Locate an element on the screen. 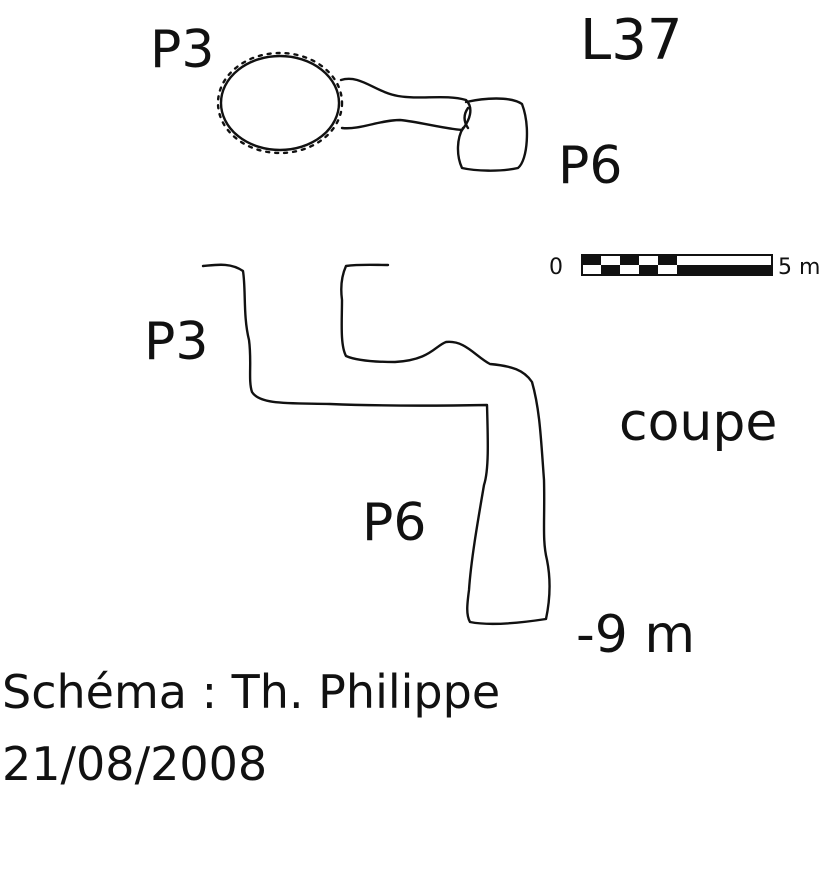  author-credit: Schéma : Th. Philippe is located at coordinates (251, 692).